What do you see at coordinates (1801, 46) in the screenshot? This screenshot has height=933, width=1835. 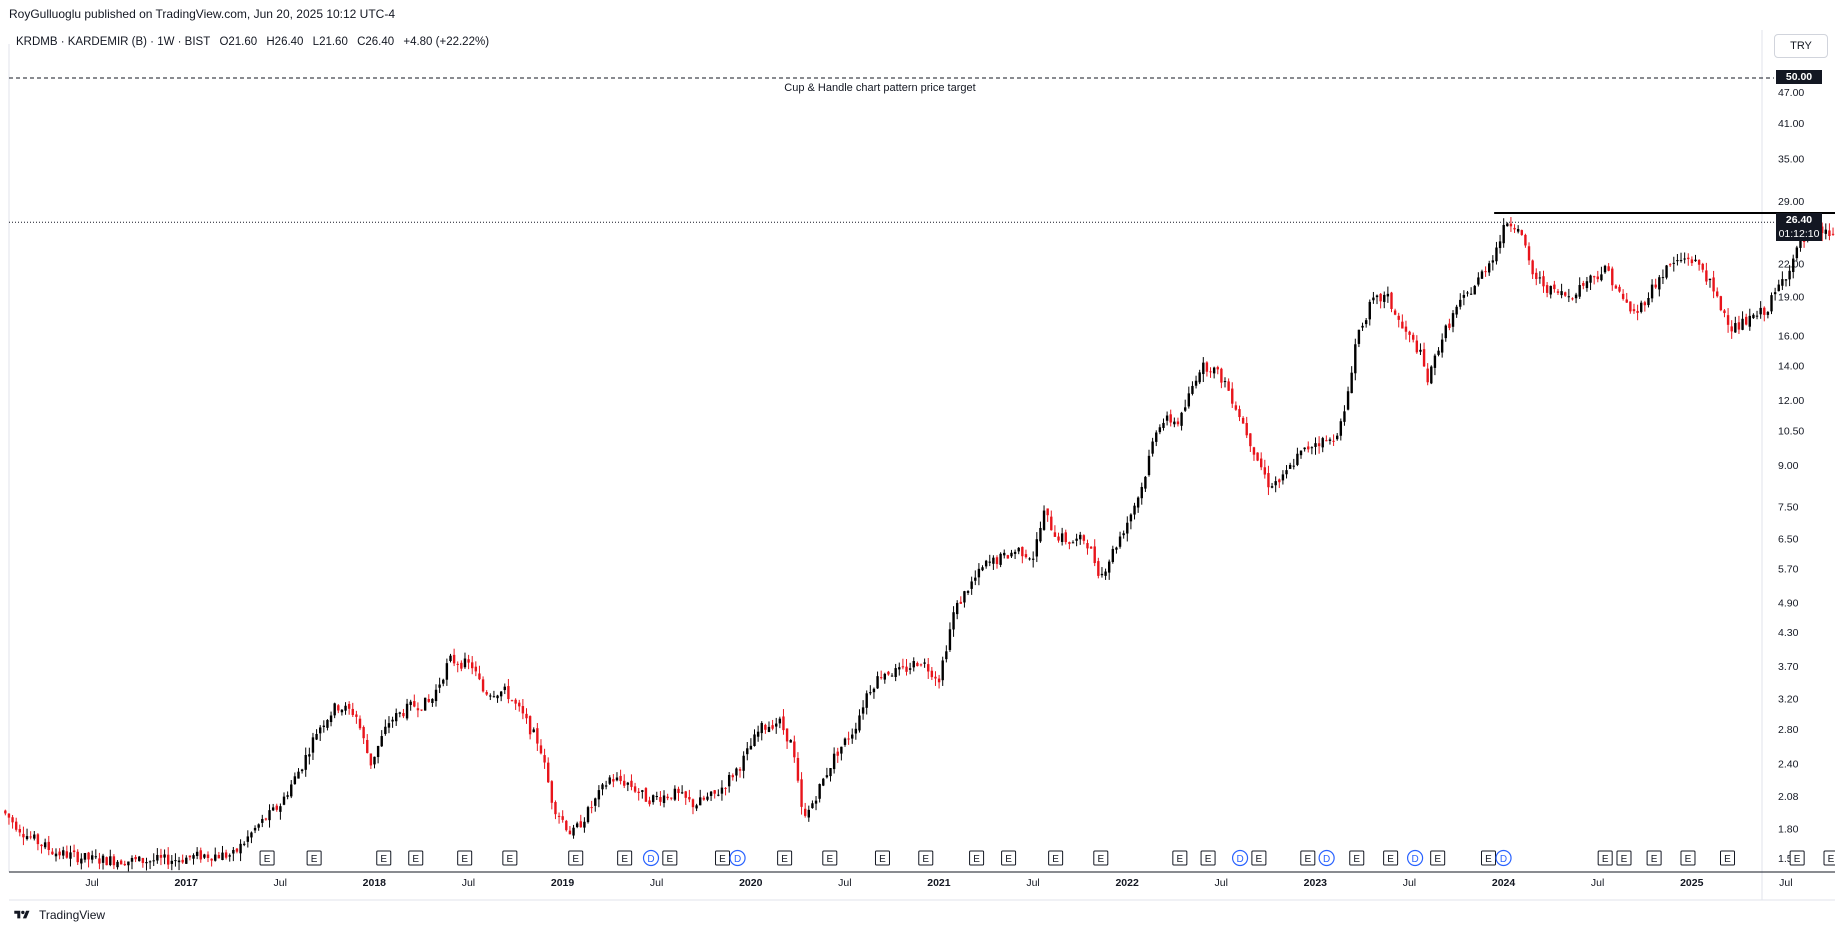 I see `currency-button: TRY` at bounding box center [1801, 46].